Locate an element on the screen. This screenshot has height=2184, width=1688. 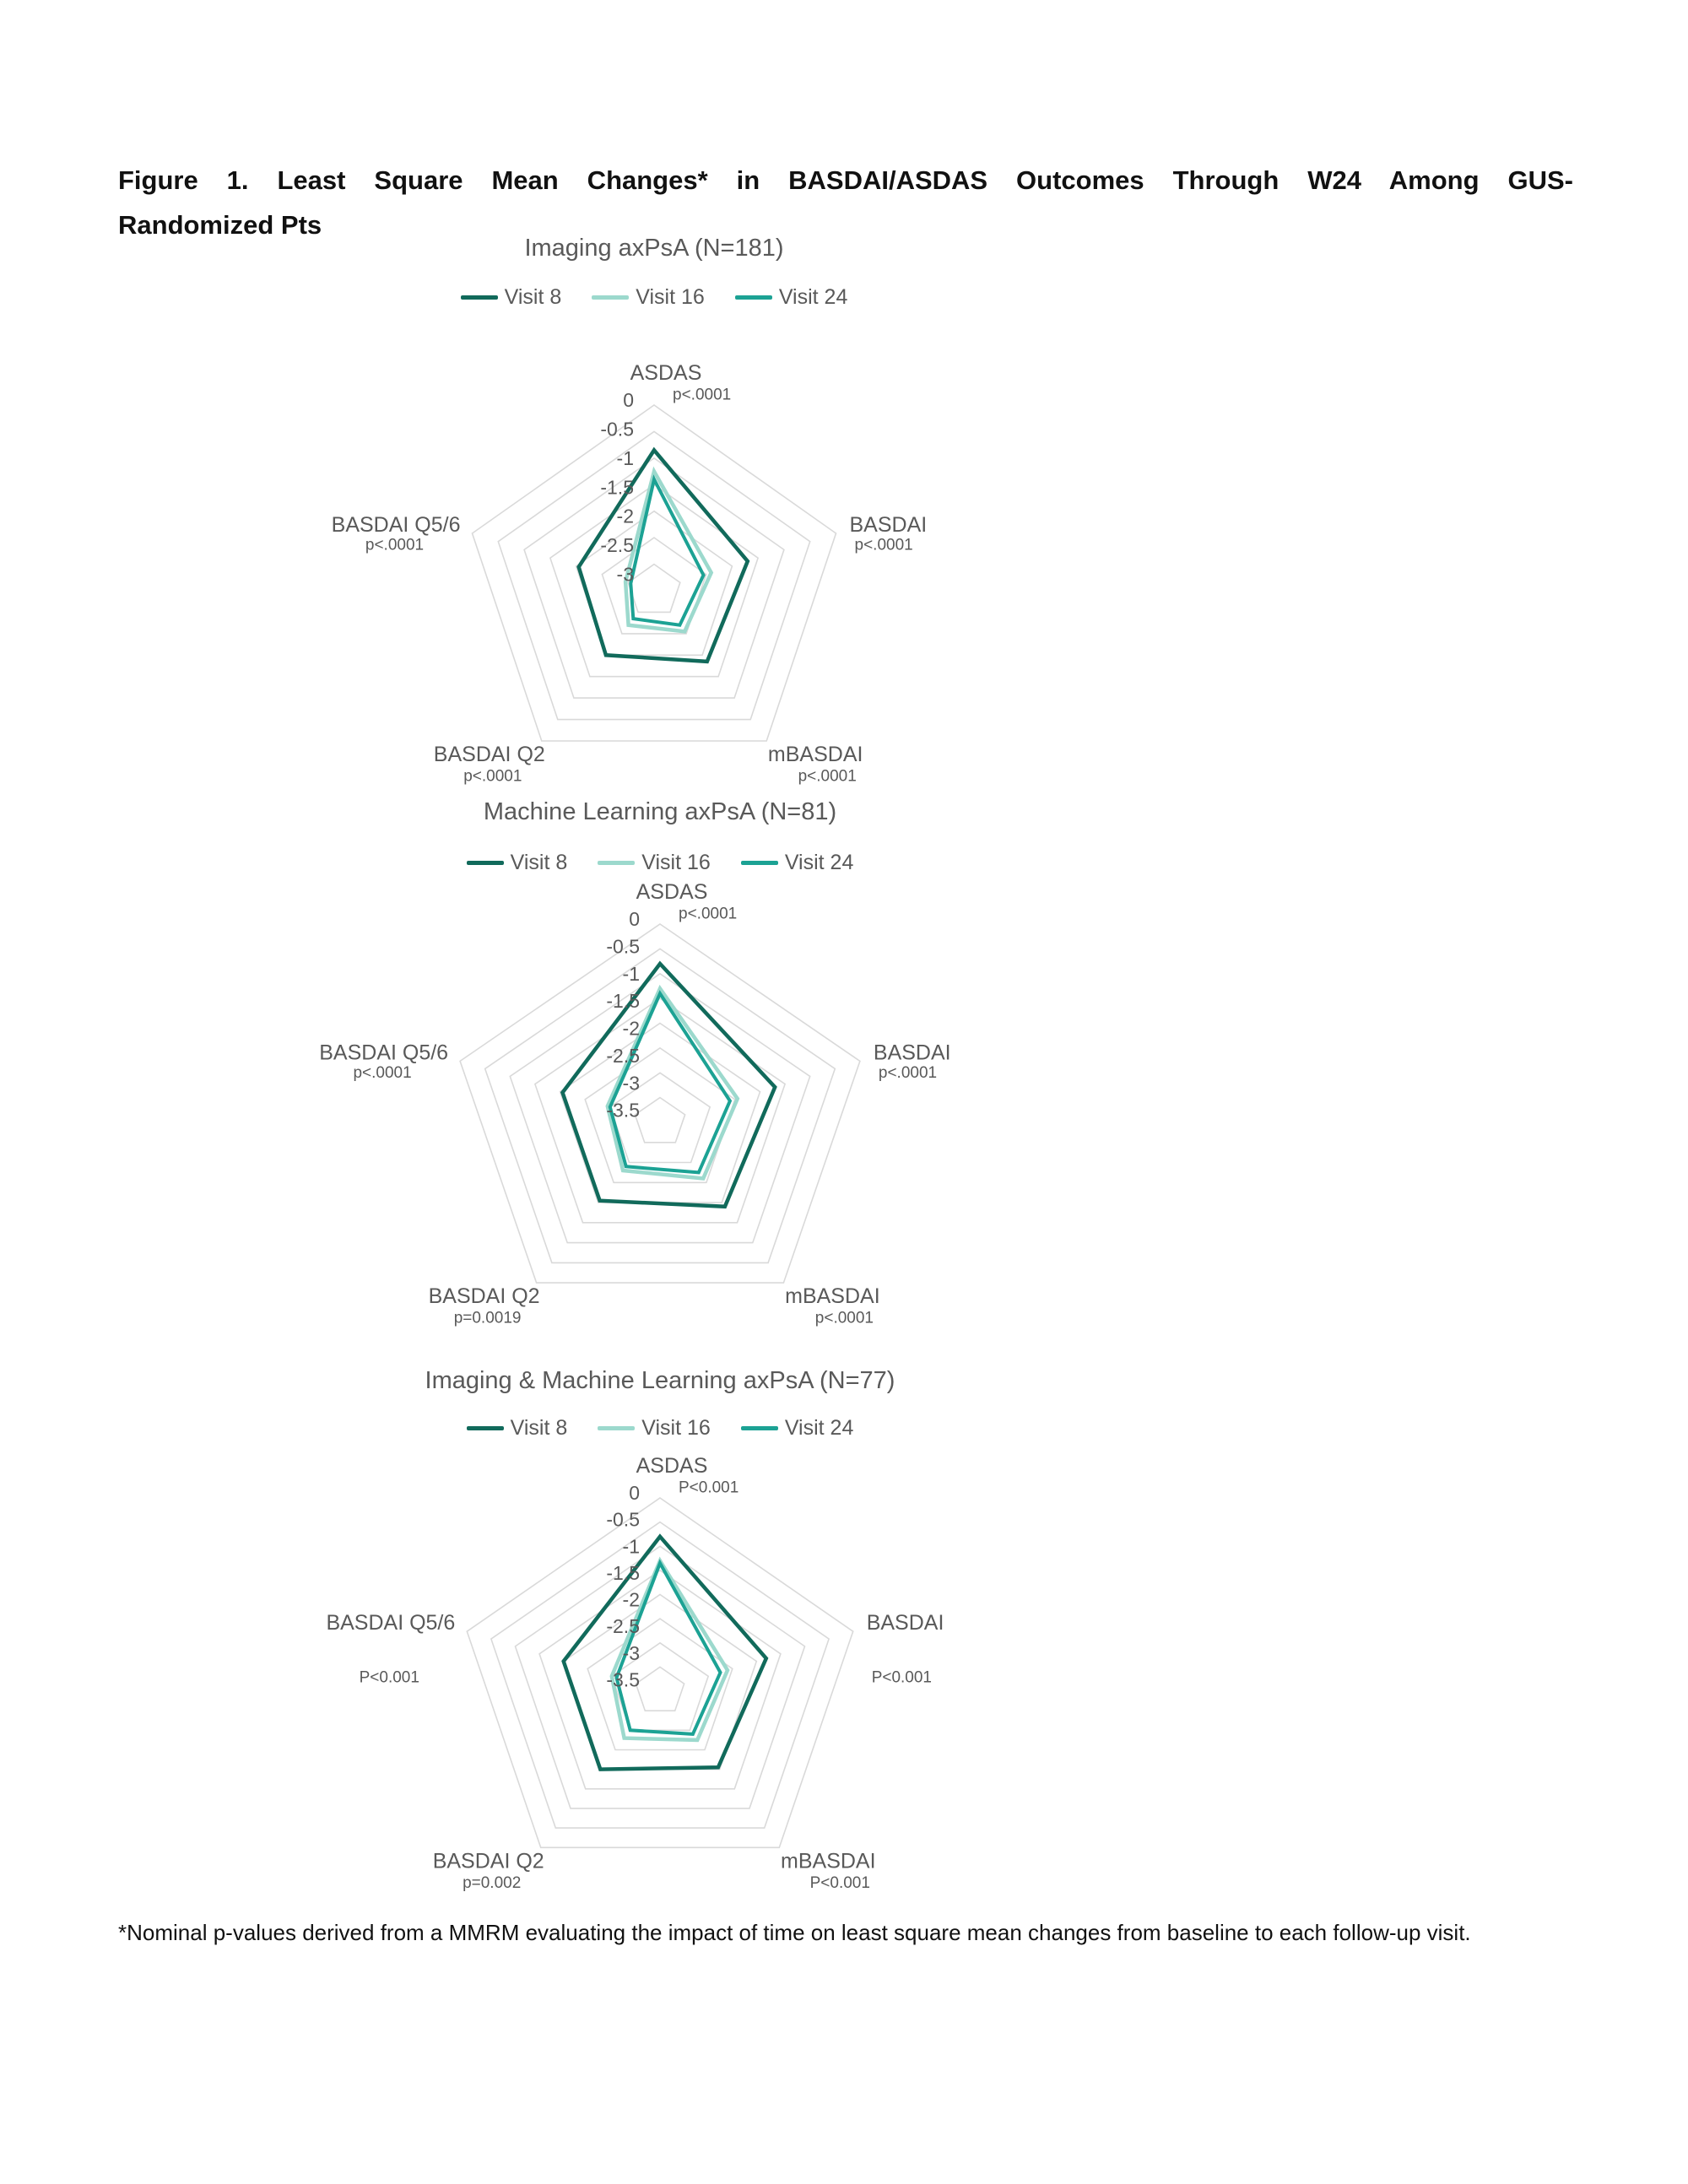
legend-machine-learning: Visit 8 Visit 16 Visit 24 is located at coordinates (660, 863).